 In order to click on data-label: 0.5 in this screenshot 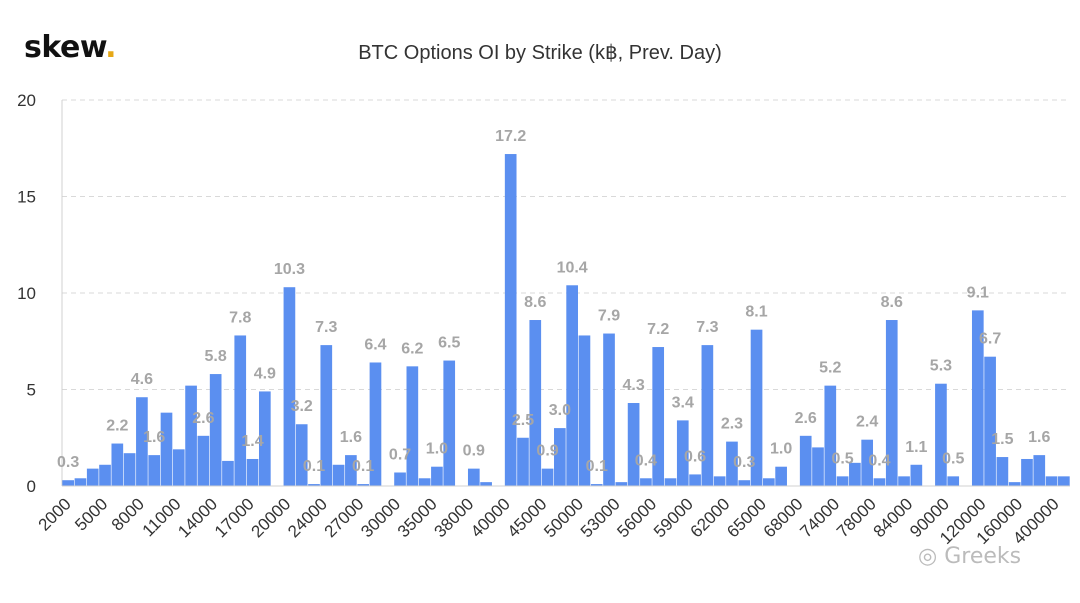, I will do `click(953, 458)`.